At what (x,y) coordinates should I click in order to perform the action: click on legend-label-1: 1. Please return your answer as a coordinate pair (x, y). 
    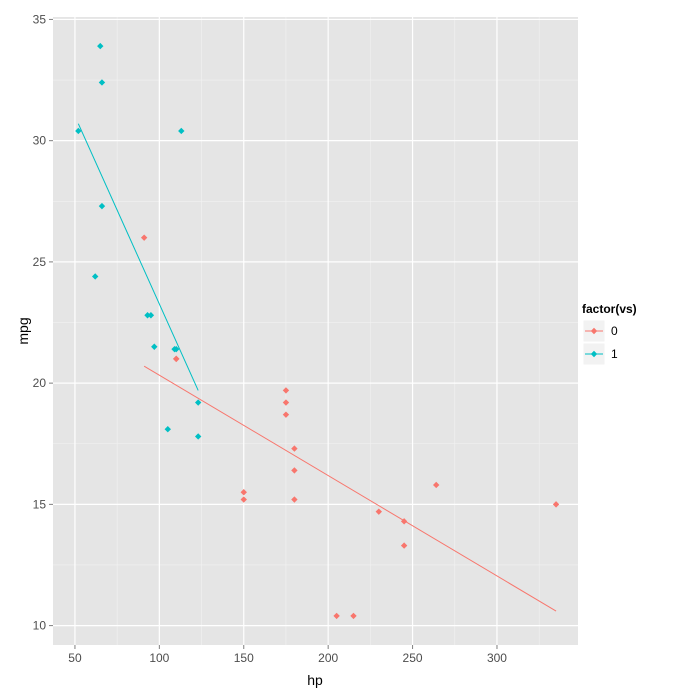
    Looking at the image, I should click on (614, 354).